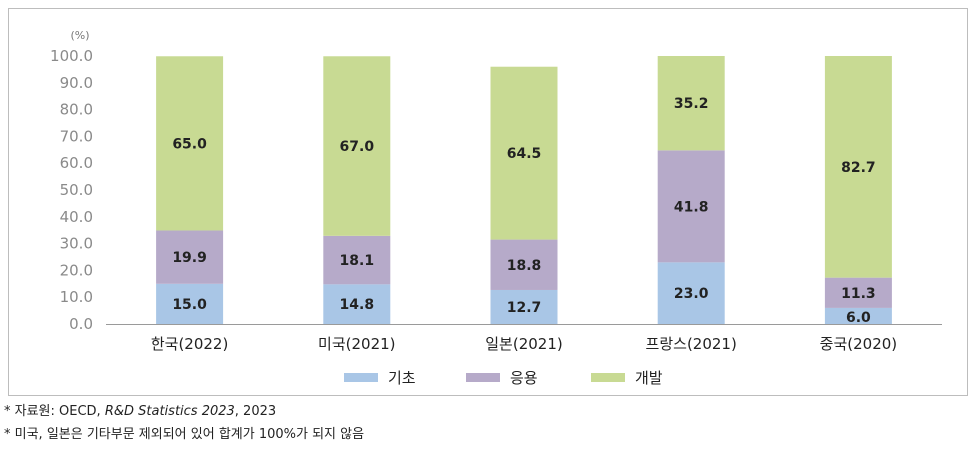 The image size is (979, 465). Describe the element at coordinates (54, 411) in the screenshot. I see `source-prefix: * 자료원: OECD,` at that location.